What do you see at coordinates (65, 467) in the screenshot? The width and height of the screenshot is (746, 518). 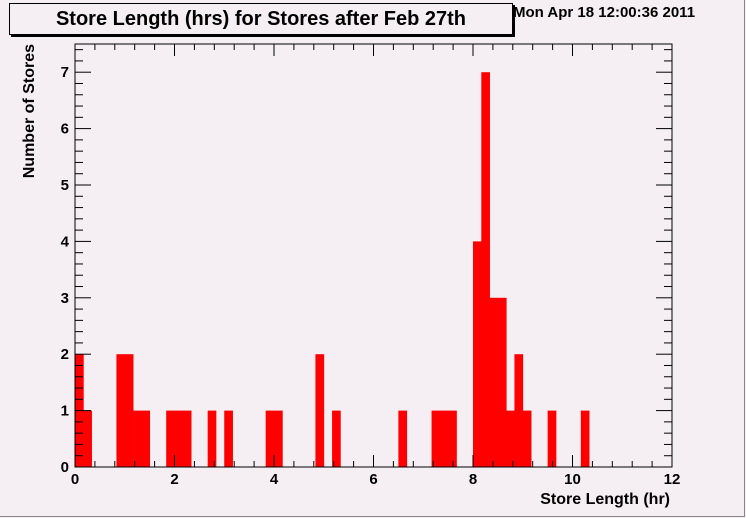 I see `y-tick-label: 0` at bounding box center [65, 467].